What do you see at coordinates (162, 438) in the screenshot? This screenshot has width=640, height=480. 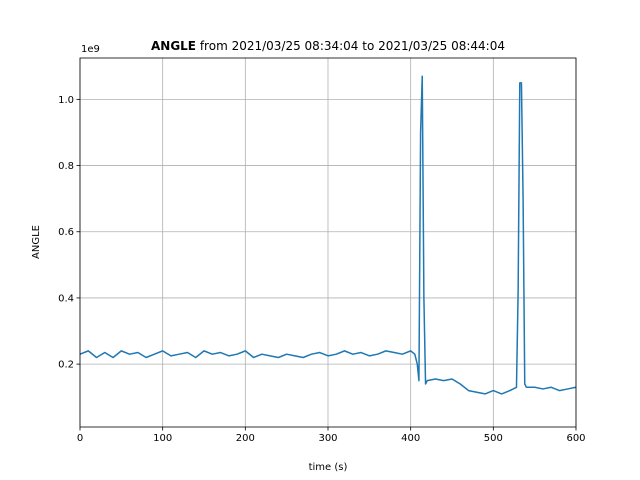 I see `x-tick-label: 100` at bounding box center [162, 438].